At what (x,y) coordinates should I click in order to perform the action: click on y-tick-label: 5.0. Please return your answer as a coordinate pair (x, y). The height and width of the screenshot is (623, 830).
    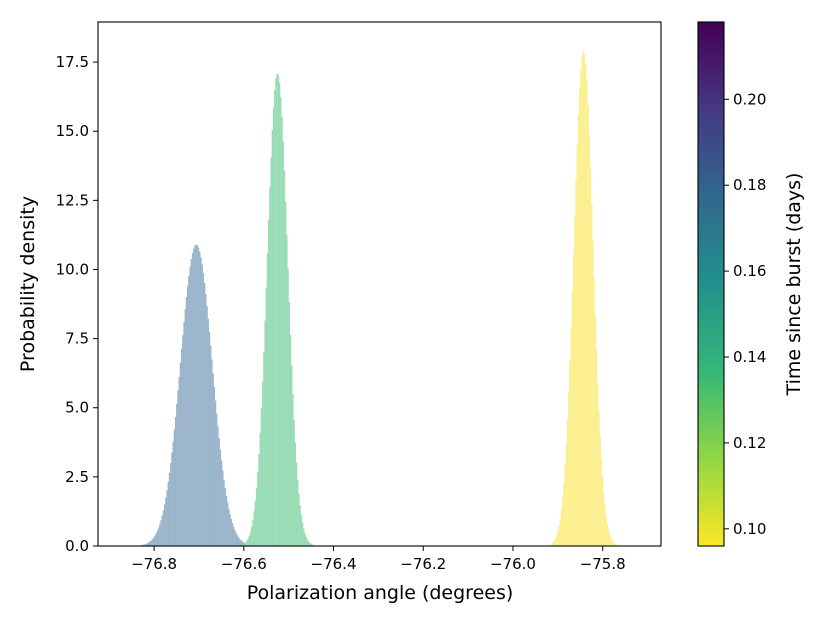
    Looking at the image, I should click on (77, 408).